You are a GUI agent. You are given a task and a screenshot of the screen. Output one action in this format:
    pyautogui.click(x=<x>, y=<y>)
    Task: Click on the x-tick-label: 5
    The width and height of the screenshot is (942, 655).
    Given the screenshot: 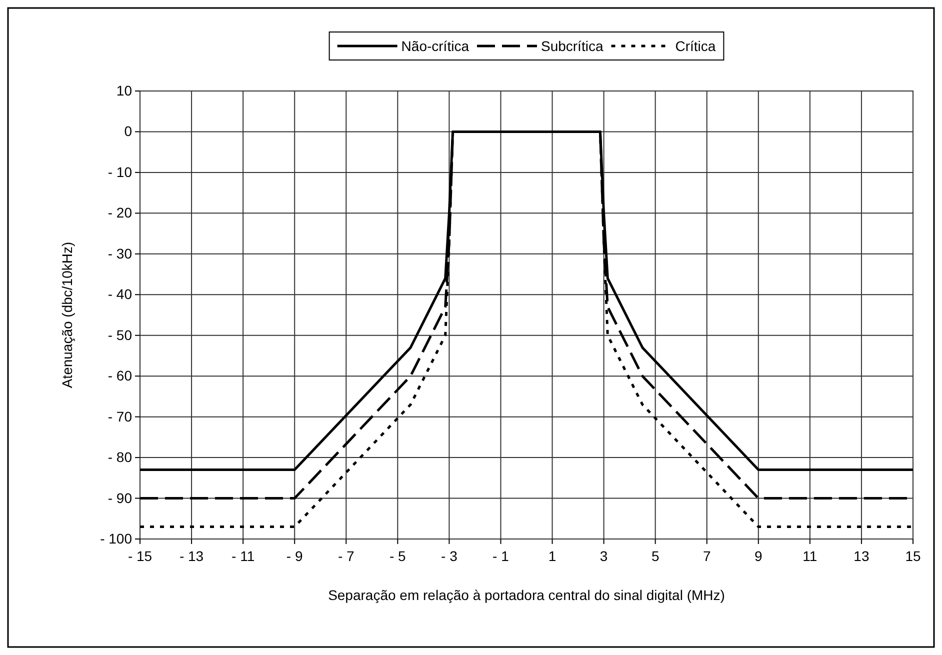 What is the action you would take?
    pyautogui.click(x=655, y=556)
    